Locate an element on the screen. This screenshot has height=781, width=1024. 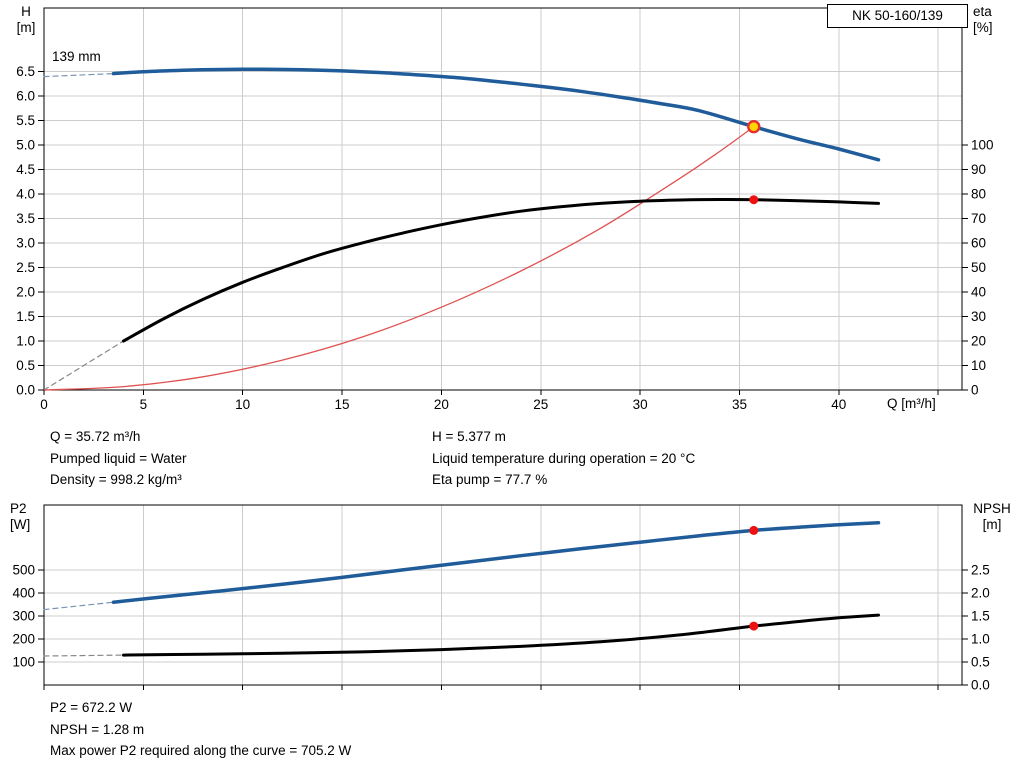
h-axis-label: H is located at coordinates (26, 11).